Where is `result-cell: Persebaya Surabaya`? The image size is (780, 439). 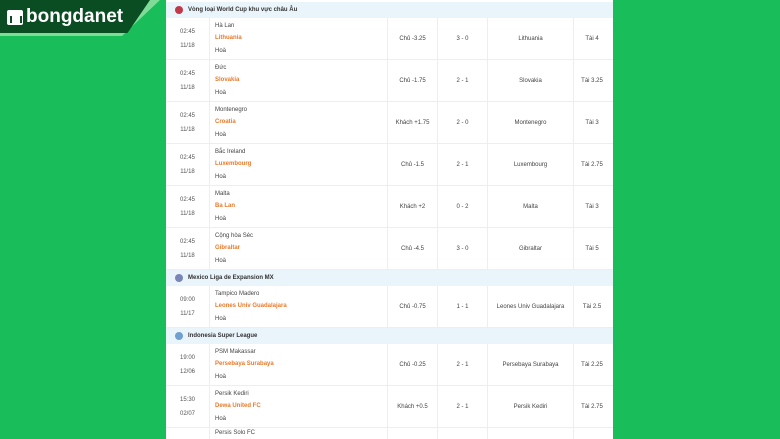
result-cell: Persebaya Surabaya is located at coordinates (531, 364).